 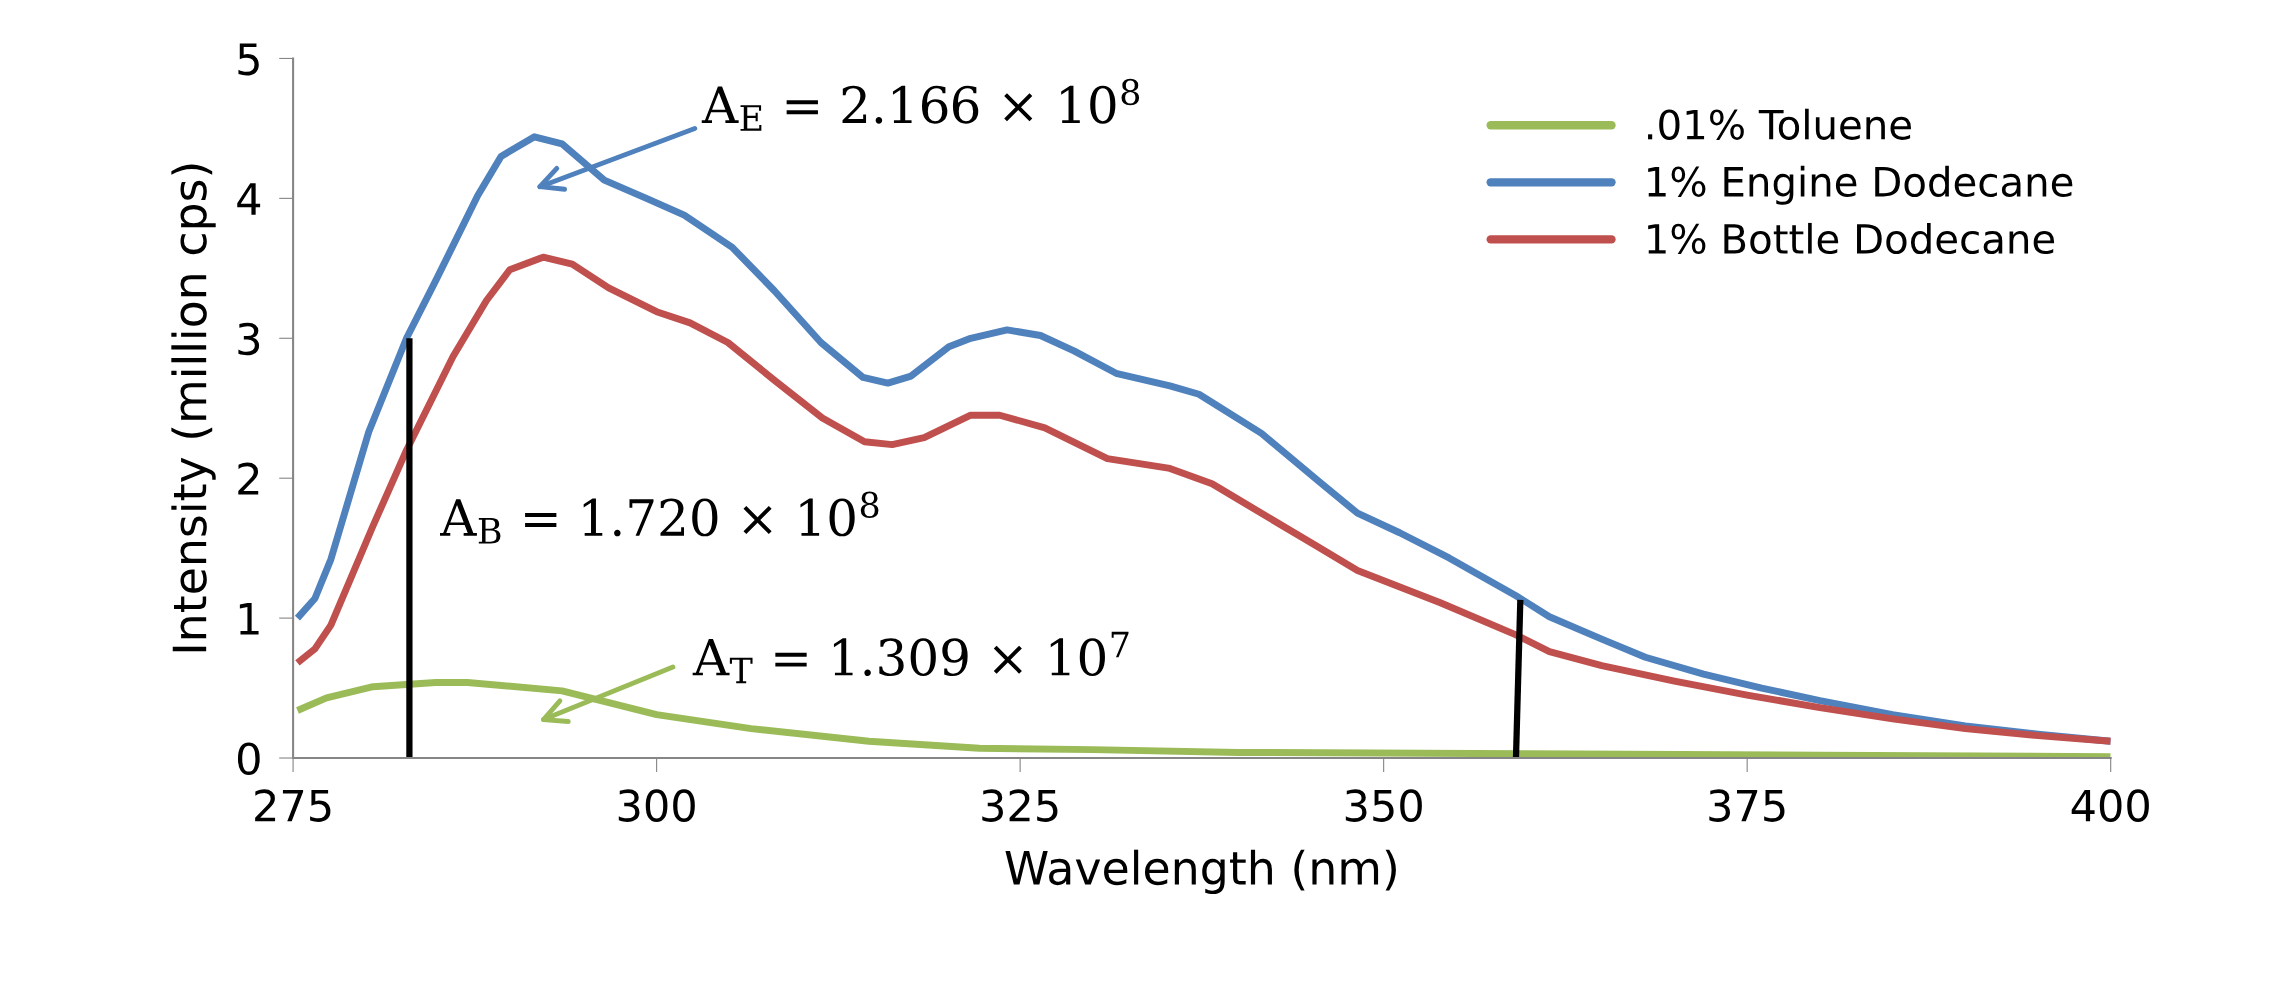 What do you see at coordinates (1851, 238) in the screenshot?
I see `legend-label: 1% Bottle Dodecane` at bounding box center [1851, 238].